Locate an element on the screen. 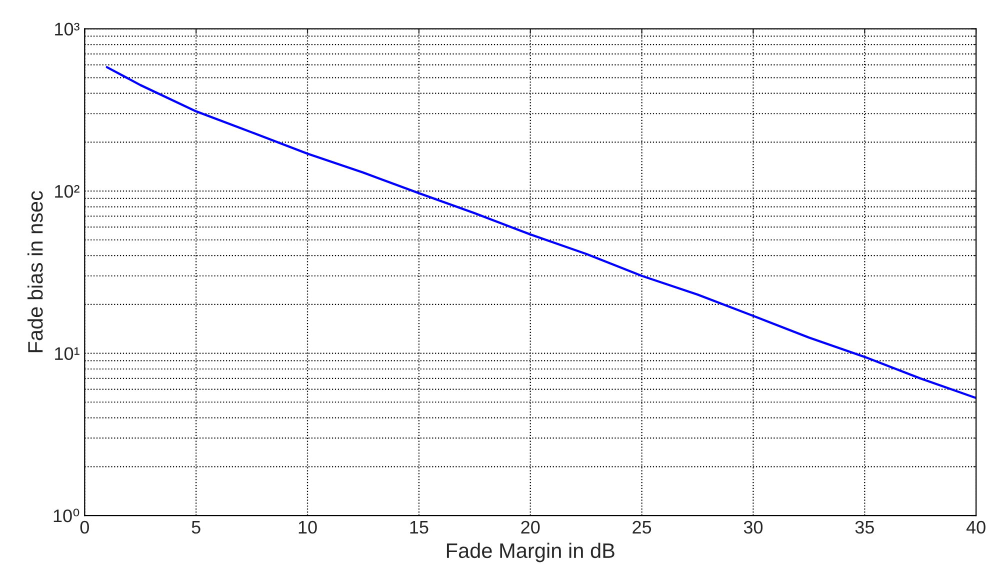 The image size is (996, 576). x-tick-label: 30 is located at coordinates (753, 527).